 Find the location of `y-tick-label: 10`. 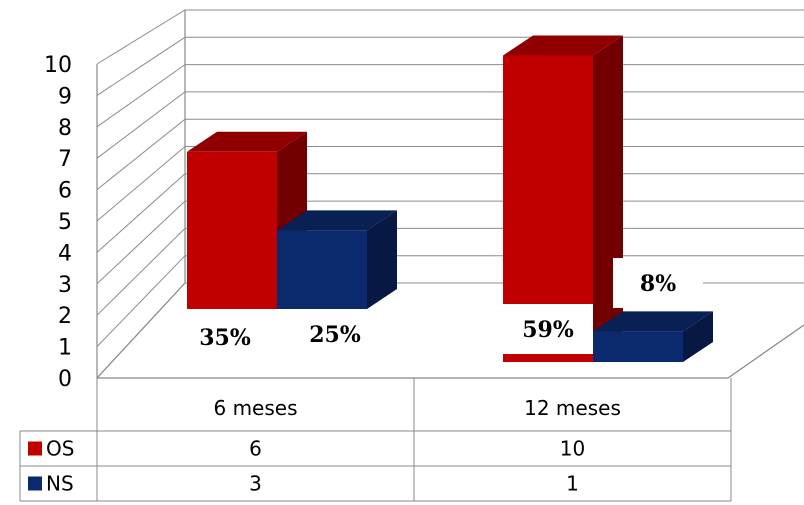

y-tick-label: 10 is located at coordinates (58, 65).